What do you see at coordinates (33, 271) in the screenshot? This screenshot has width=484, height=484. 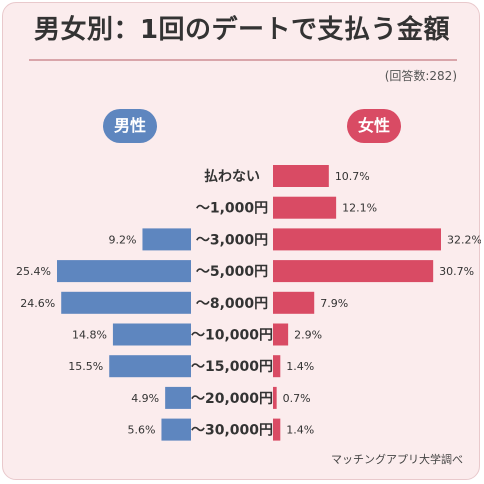 I see `male-value-label: 25.4%` at bounding box center [33, 271].